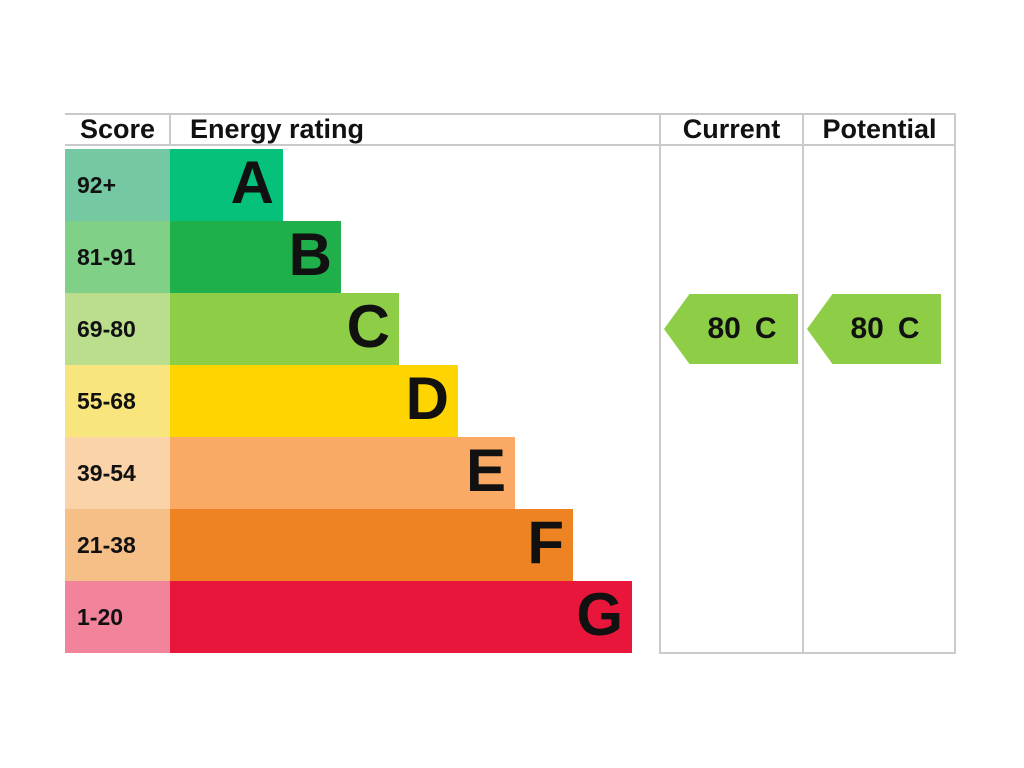 The height and width of the screenshot is (768, 1024). What do you see at coordinates (510, 185) in the screenshot?
I see `band-row: 92+ A` at bounding box center [510, 185].